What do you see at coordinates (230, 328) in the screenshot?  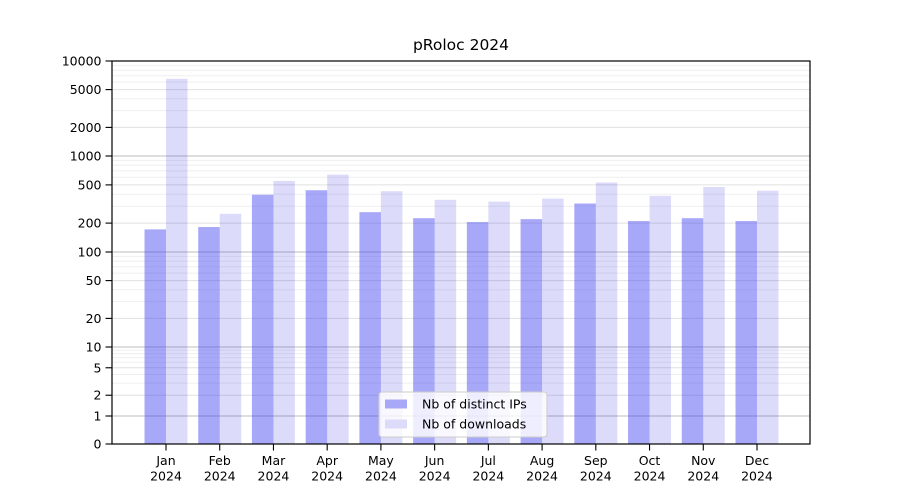 I see `bar-downloads-feb` at bounding box center [230, 328].